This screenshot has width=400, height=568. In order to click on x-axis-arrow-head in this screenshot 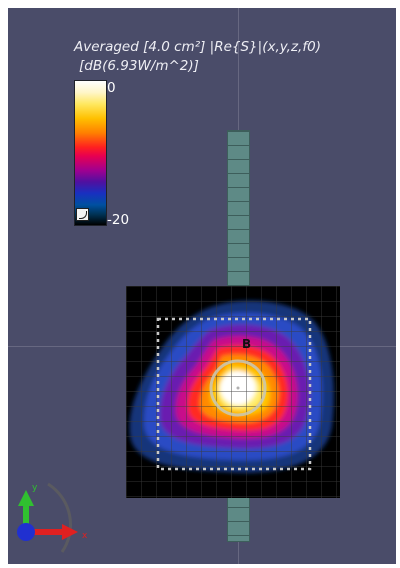, I will do `click(70, 532)`.